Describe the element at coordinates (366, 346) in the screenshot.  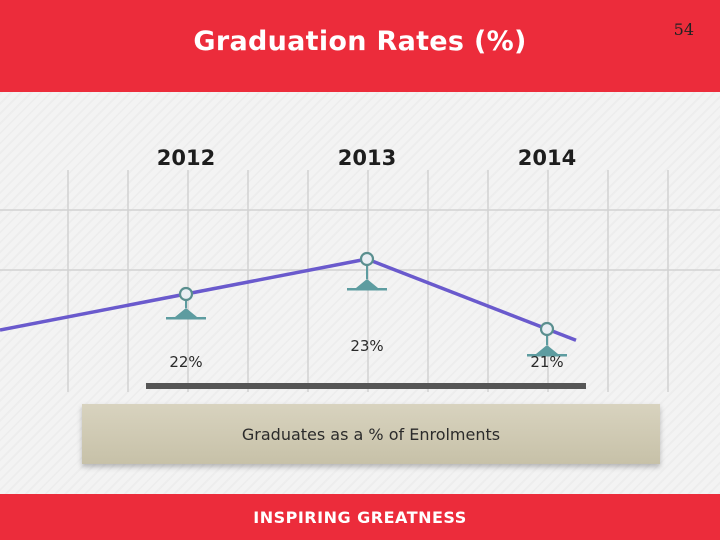
I see `data-label: 23%` at that location.